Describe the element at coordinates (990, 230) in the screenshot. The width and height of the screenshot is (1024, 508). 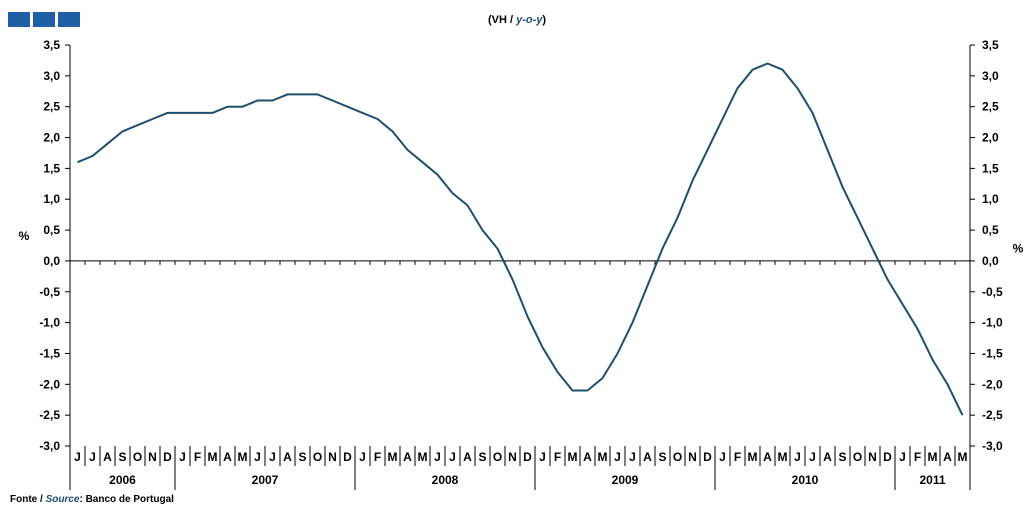
I see `y-tick-label-right: 0,5` at that location.